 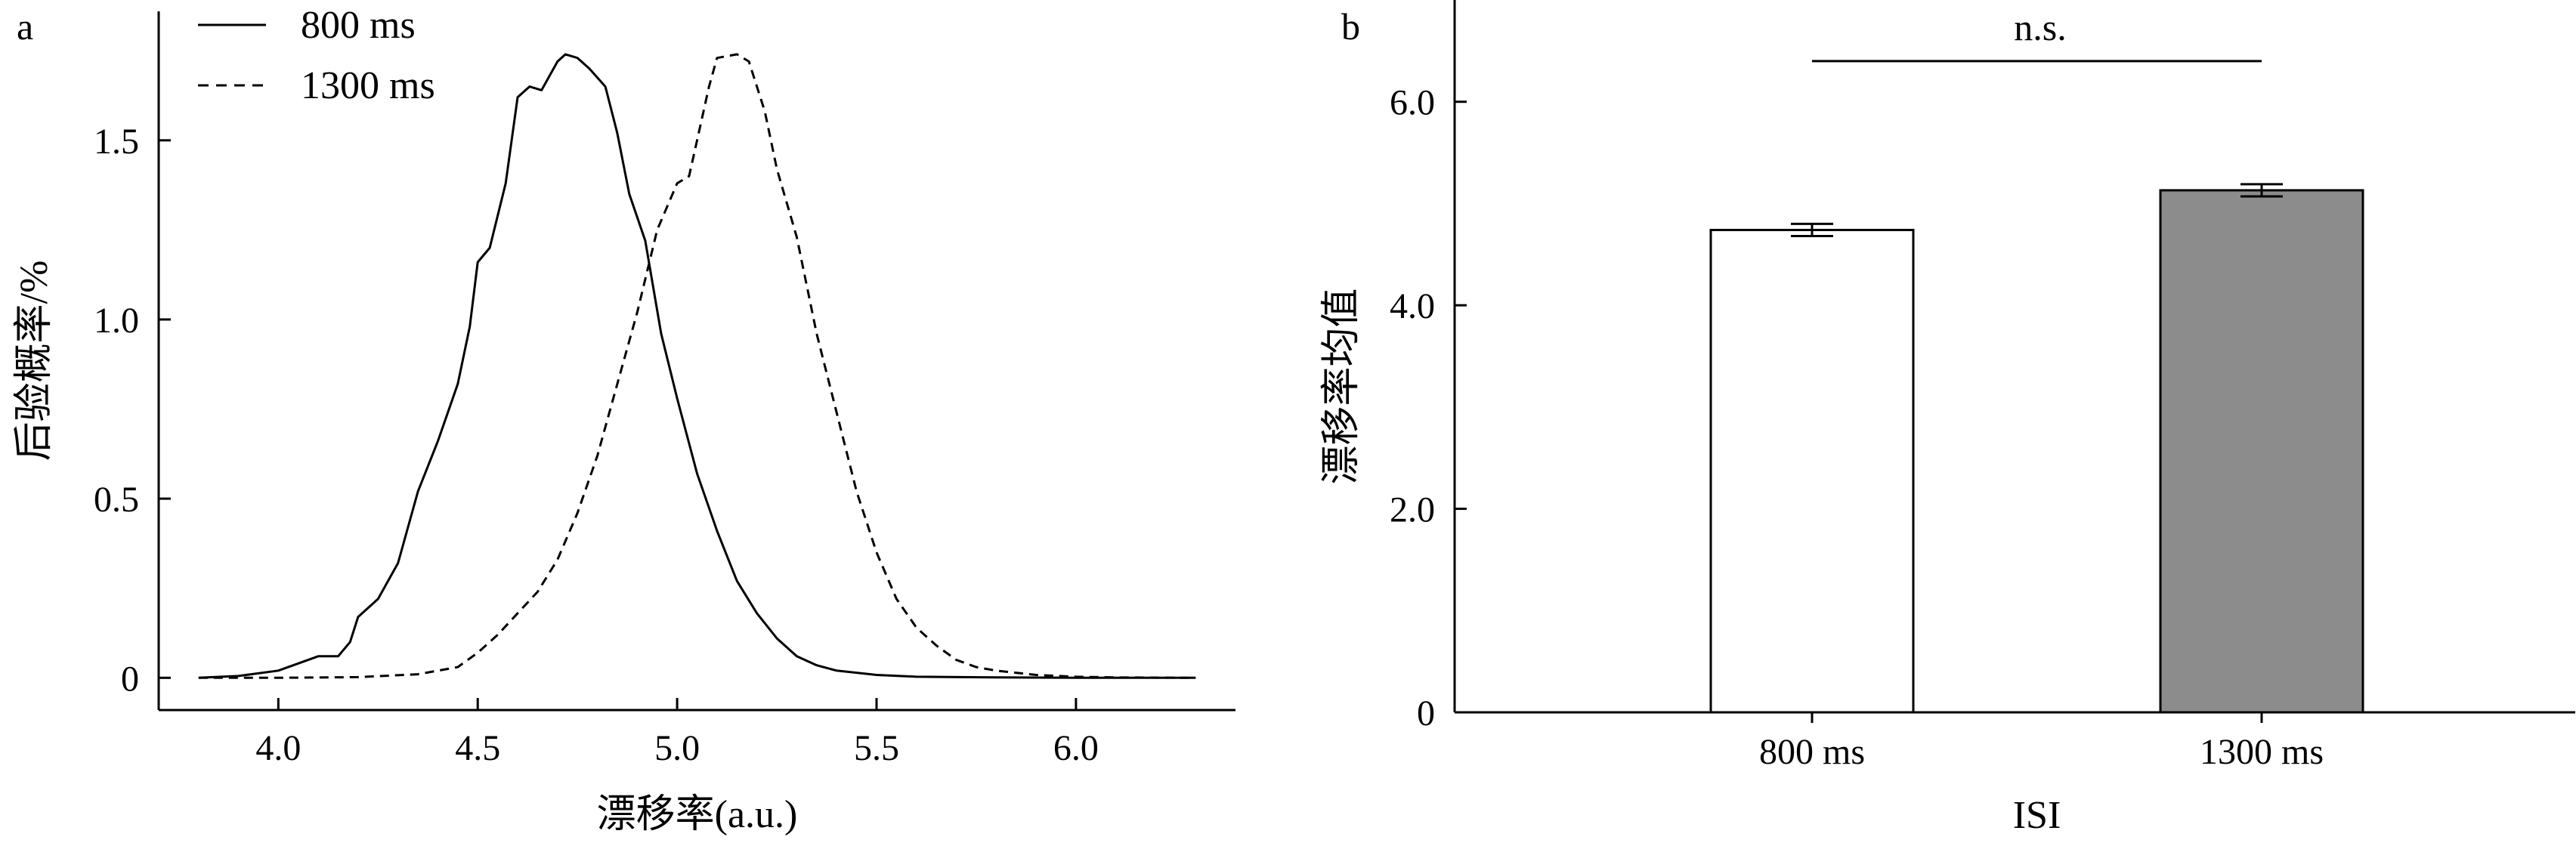 I want to click on b-y-tick-label-6-0: 6.0, so click(x=1412, y=103).